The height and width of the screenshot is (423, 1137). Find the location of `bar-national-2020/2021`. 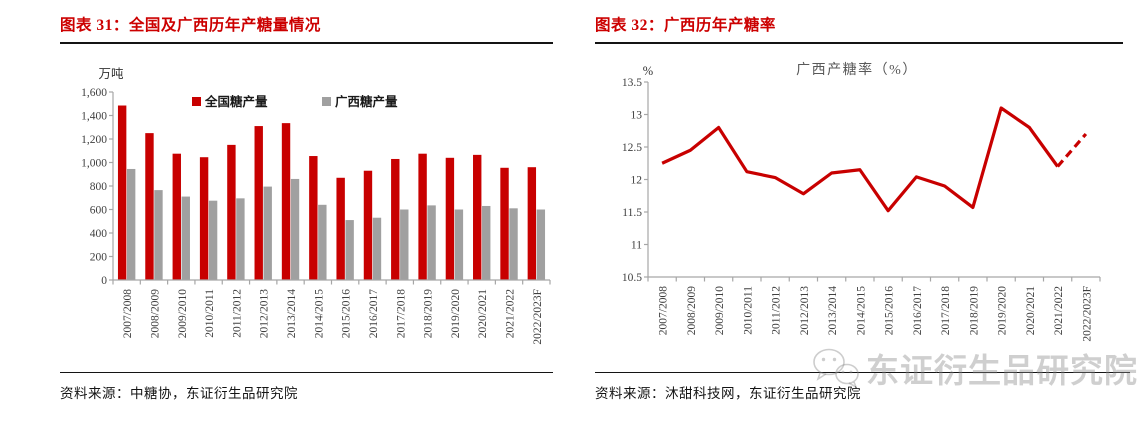

bar-national-2020/2021 is located at coordinates (477, 217).